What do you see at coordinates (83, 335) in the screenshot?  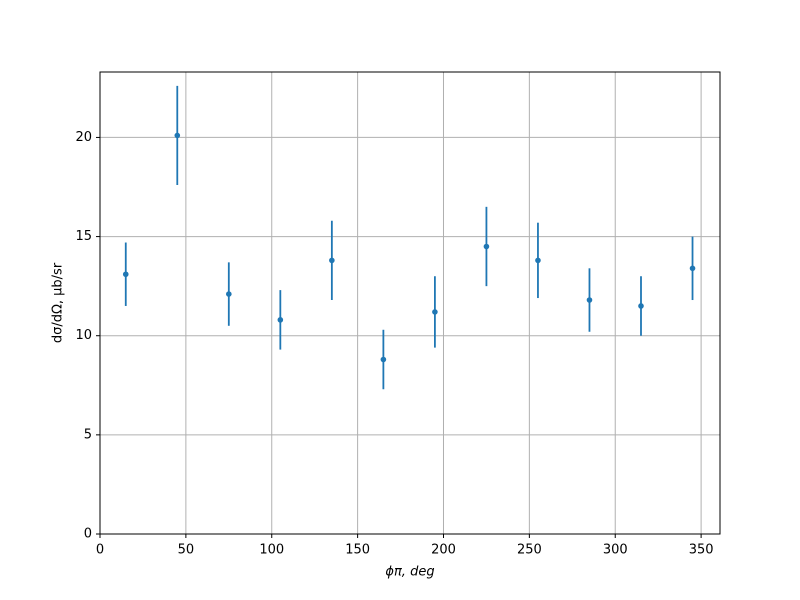 I see `y-tick-label: 10` at bounding box center [83, 335].